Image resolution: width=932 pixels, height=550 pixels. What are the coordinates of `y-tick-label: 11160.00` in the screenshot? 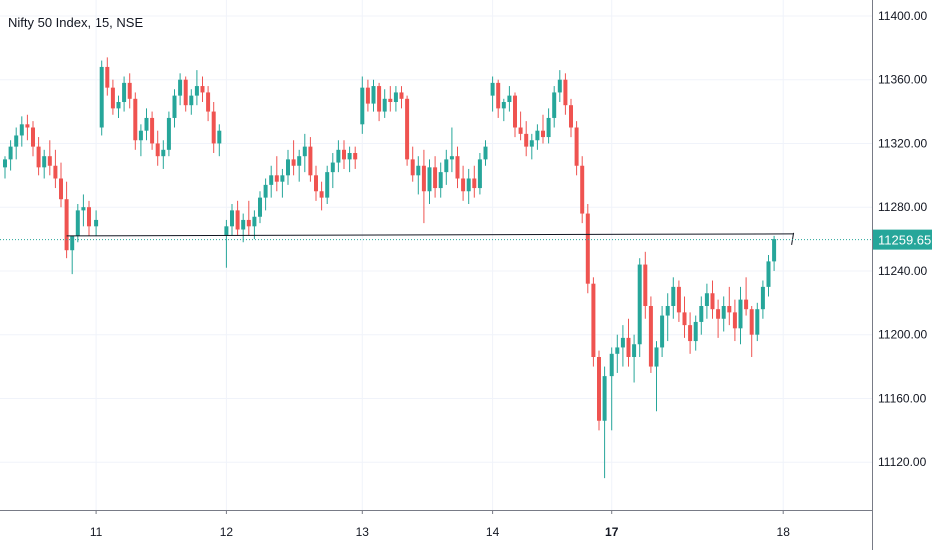 It's located at (902, 398).